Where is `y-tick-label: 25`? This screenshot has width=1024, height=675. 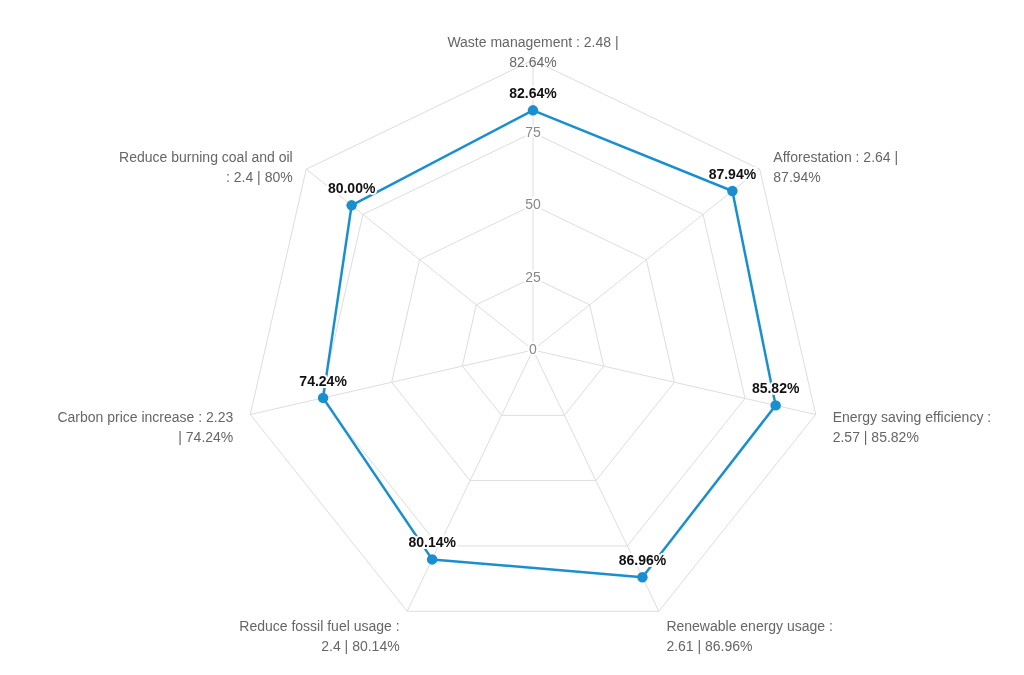
y-tick-label: 25 is located at coordinates (533, 276).